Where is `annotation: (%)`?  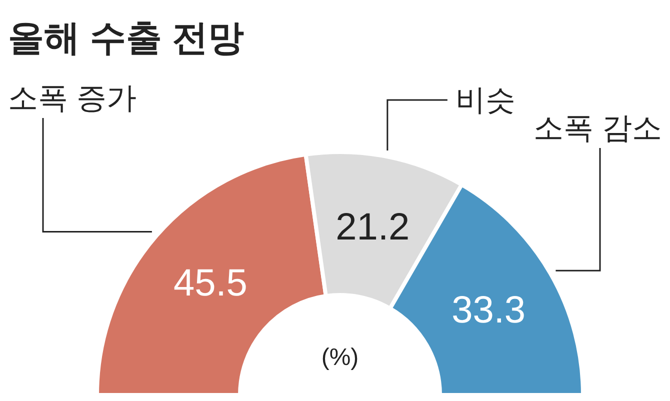
annotation: (%) is located at coordinates (340, 357).